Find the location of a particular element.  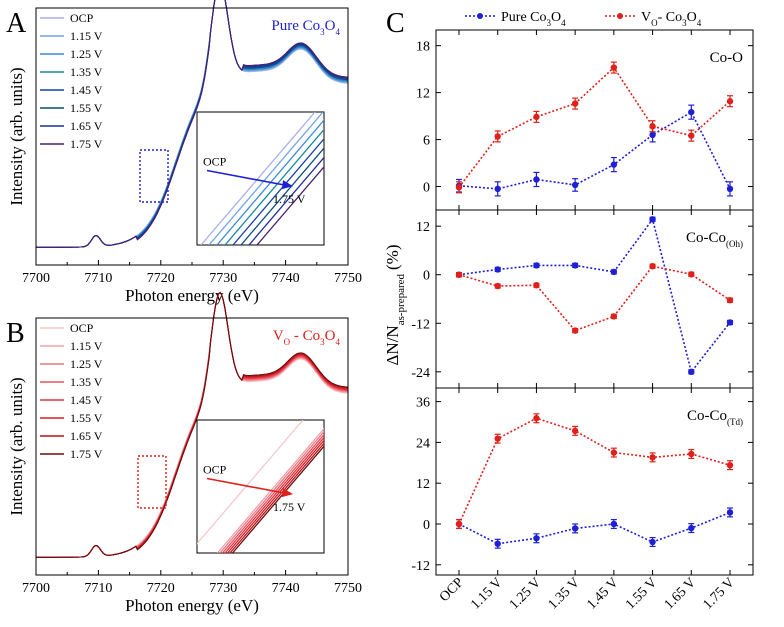

legend-entry: VO- Co3O4 is located at coordinates (671, 19).